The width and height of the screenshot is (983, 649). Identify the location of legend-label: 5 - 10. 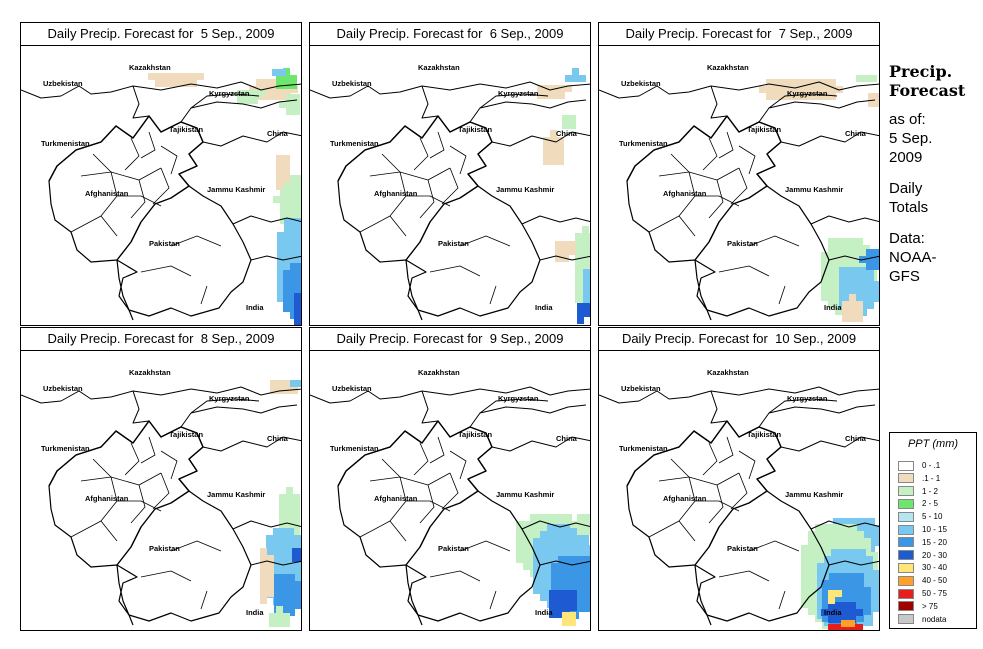
(932, 517).